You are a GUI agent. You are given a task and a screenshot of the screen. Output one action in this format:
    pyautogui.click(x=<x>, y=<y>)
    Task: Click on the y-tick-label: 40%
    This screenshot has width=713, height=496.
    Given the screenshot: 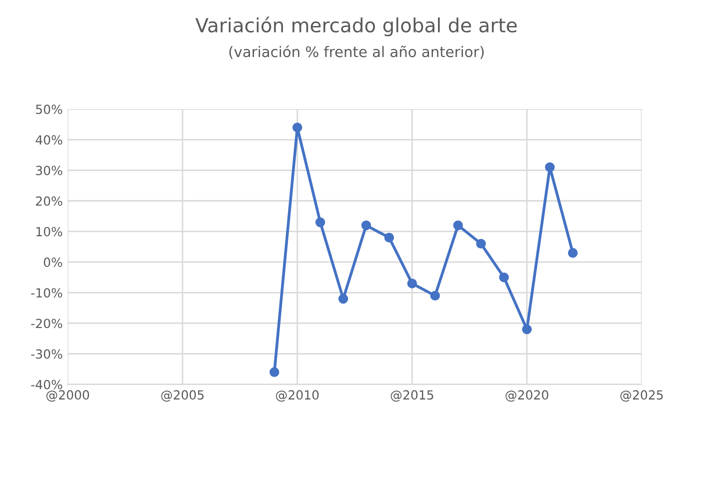 What is the action you would take?
    pyautogui.click(x=49, y=140)
    